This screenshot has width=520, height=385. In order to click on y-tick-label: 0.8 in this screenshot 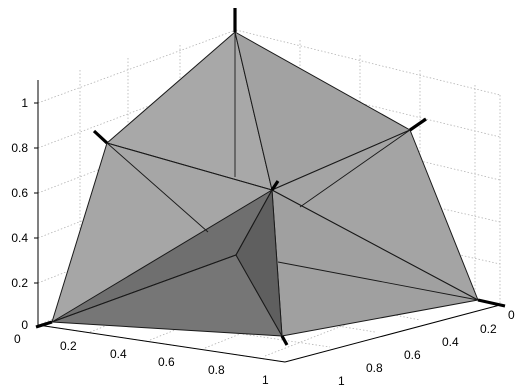, I will do `click(374, 368)`.